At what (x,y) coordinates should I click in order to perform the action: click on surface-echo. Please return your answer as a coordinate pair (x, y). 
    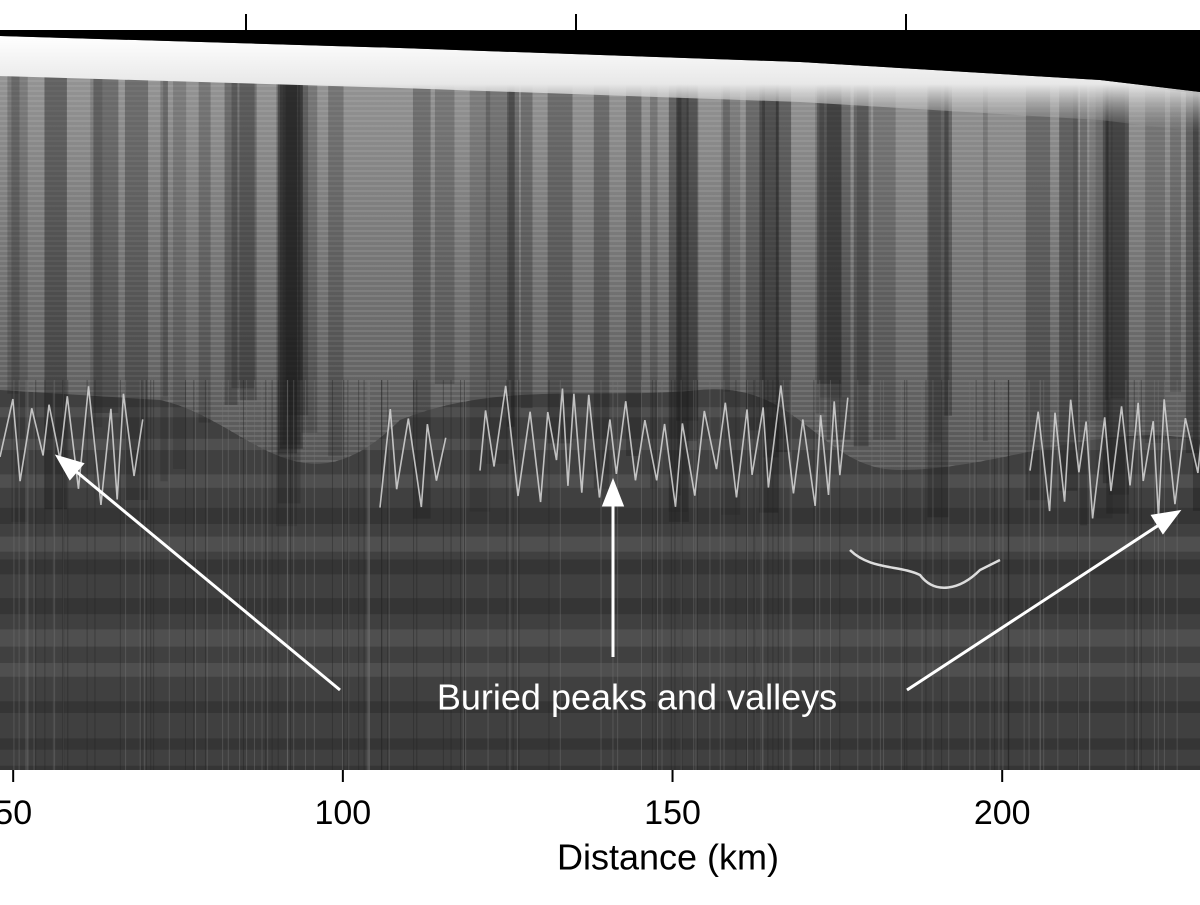
    Looking at the image, I should click on (600, 84).